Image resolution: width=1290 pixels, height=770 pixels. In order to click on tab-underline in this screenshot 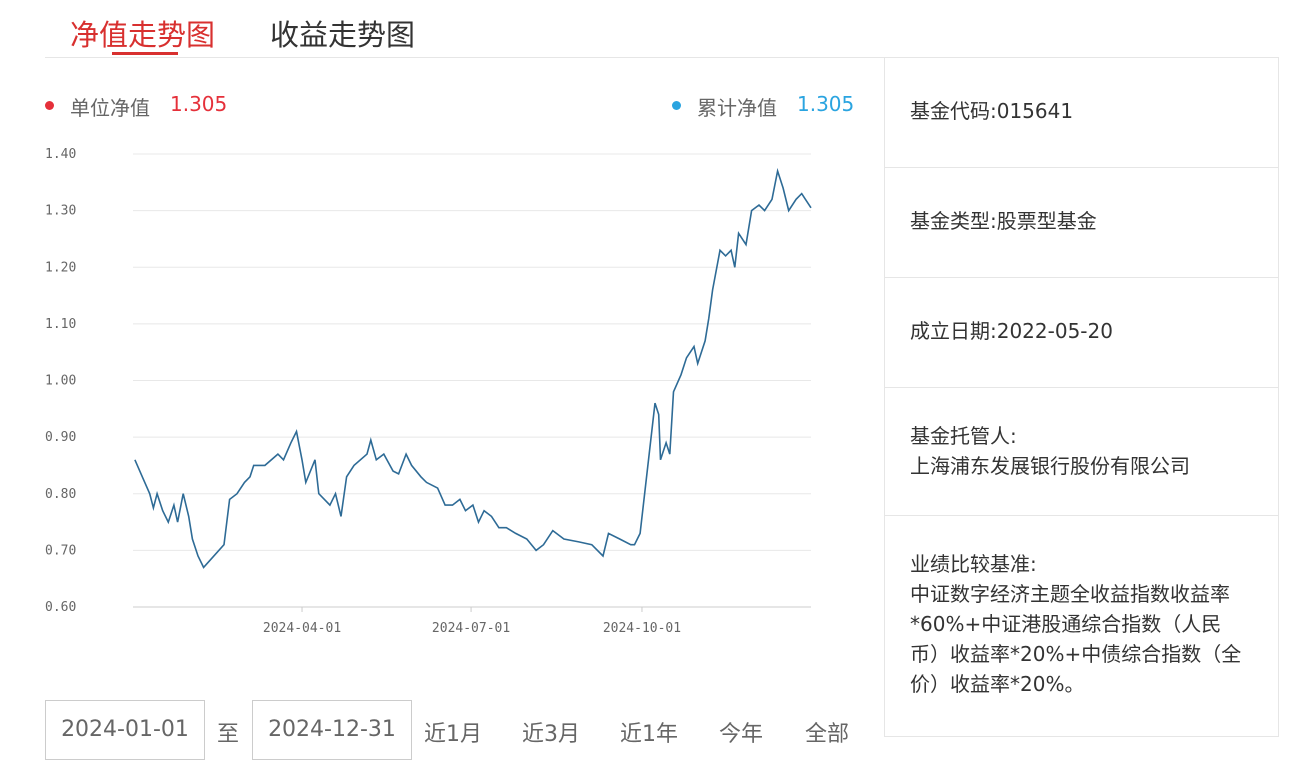, I will do `click(145, 53)`.